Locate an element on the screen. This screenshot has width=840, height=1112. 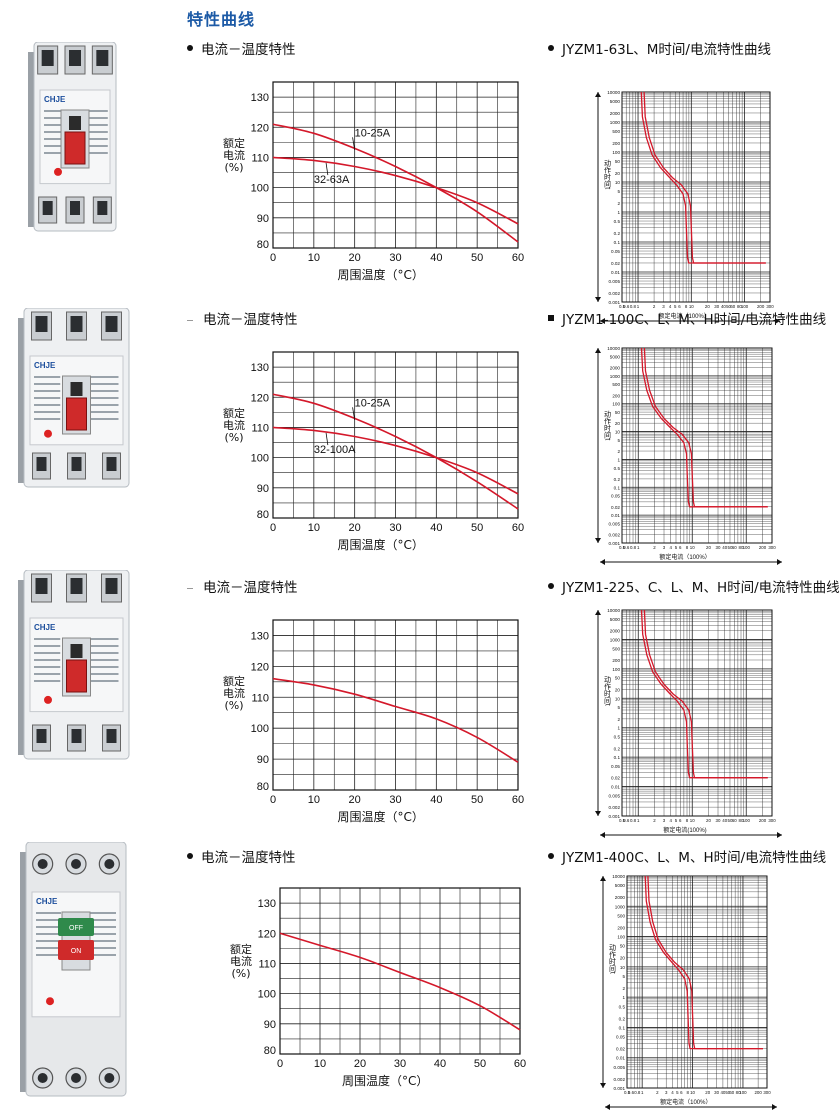
curve-y-tick: 500 is located at coordinates (616, 131).